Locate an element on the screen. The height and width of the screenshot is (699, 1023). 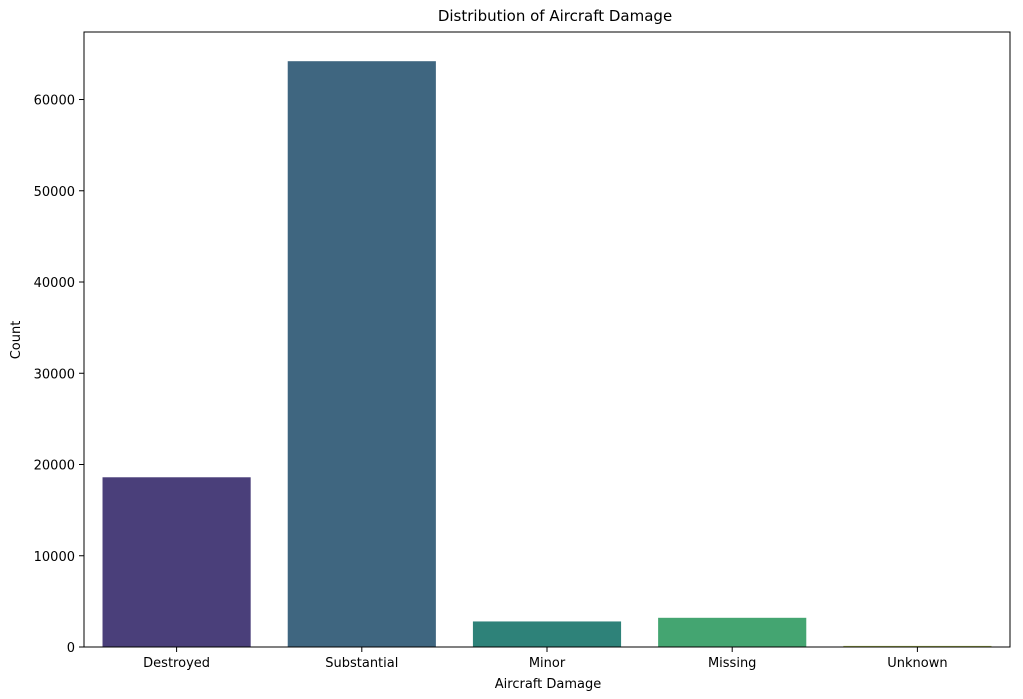
x-tick-label-missing: Missing is located at coordinates (732, 663).